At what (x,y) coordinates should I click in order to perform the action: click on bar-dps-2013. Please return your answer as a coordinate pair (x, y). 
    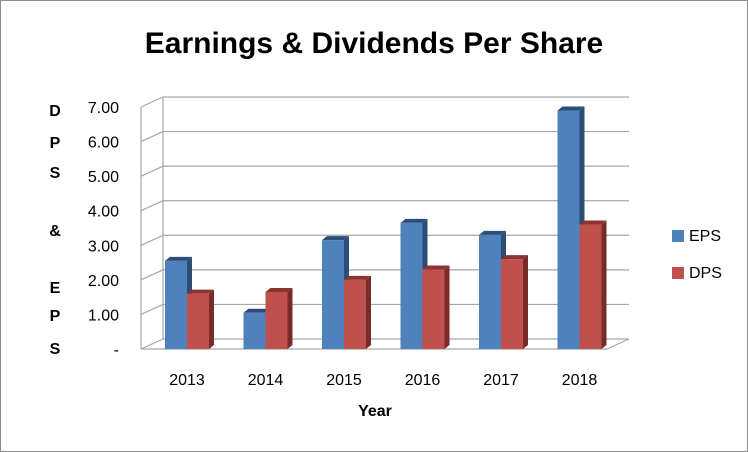
    Looking at the image, I should click on (198, 321).